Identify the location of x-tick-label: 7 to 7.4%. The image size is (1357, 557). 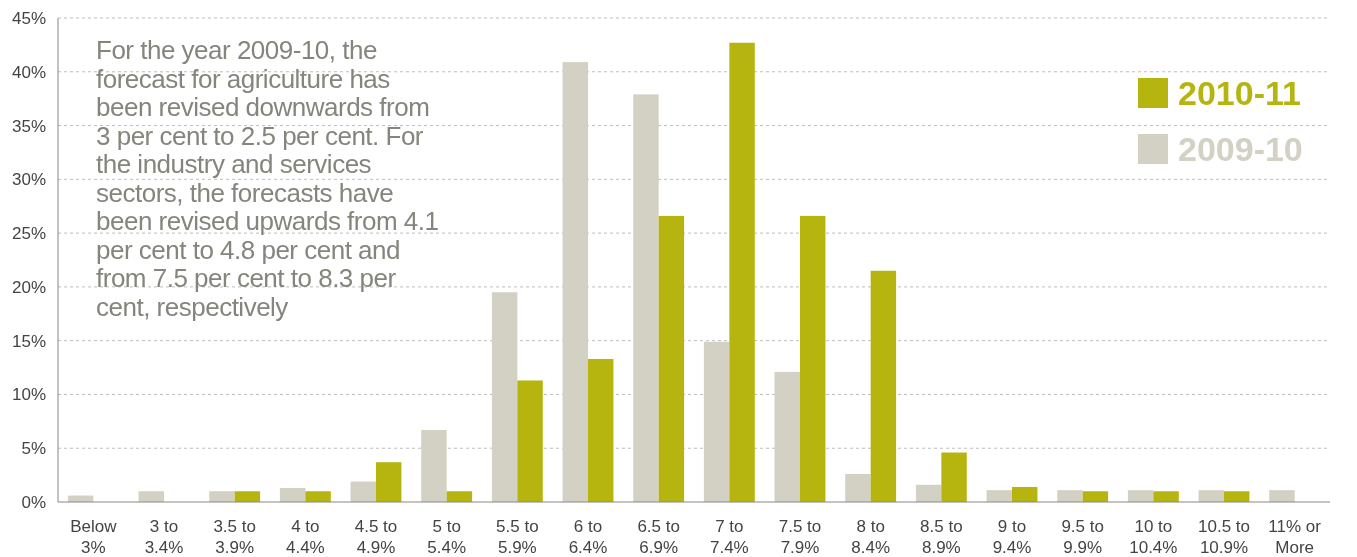
(729, 537).